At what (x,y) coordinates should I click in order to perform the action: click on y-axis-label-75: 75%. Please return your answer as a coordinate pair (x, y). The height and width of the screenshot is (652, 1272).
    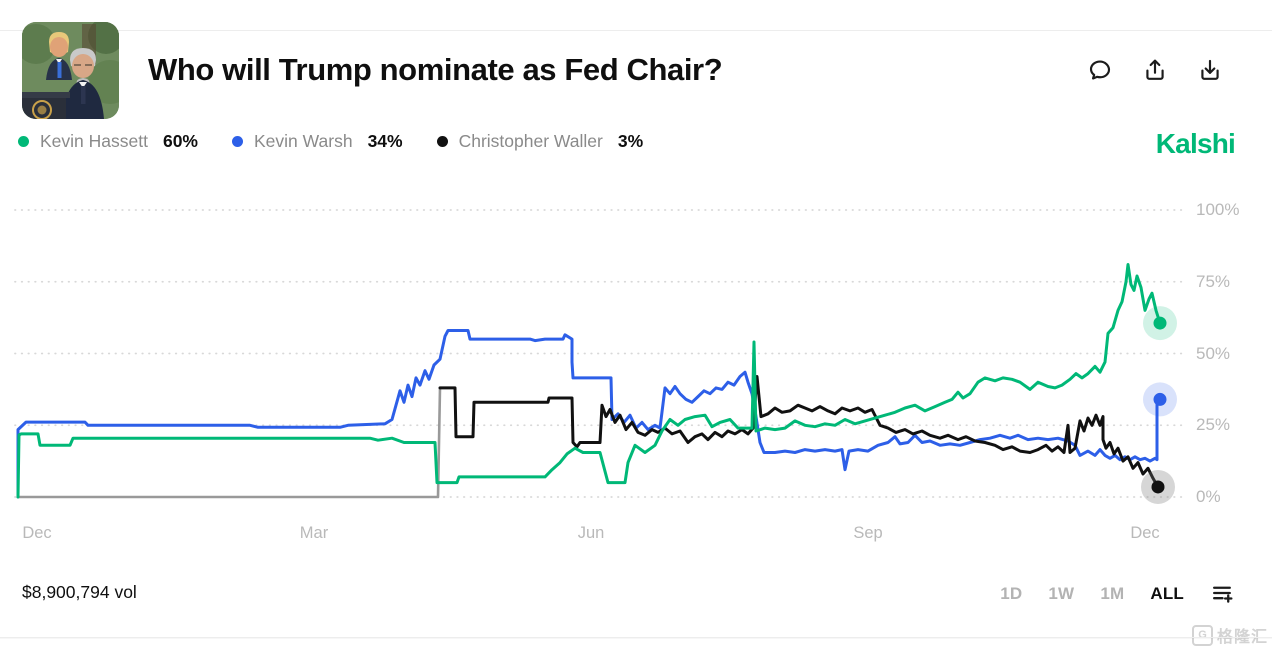
    Looking at the image, I should click on (1213, 281).